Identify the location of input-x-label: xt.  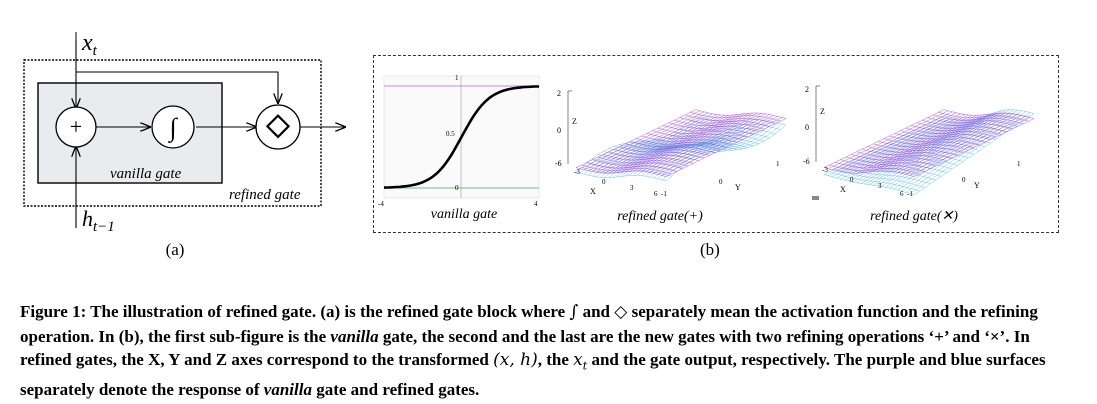
(89, 44).